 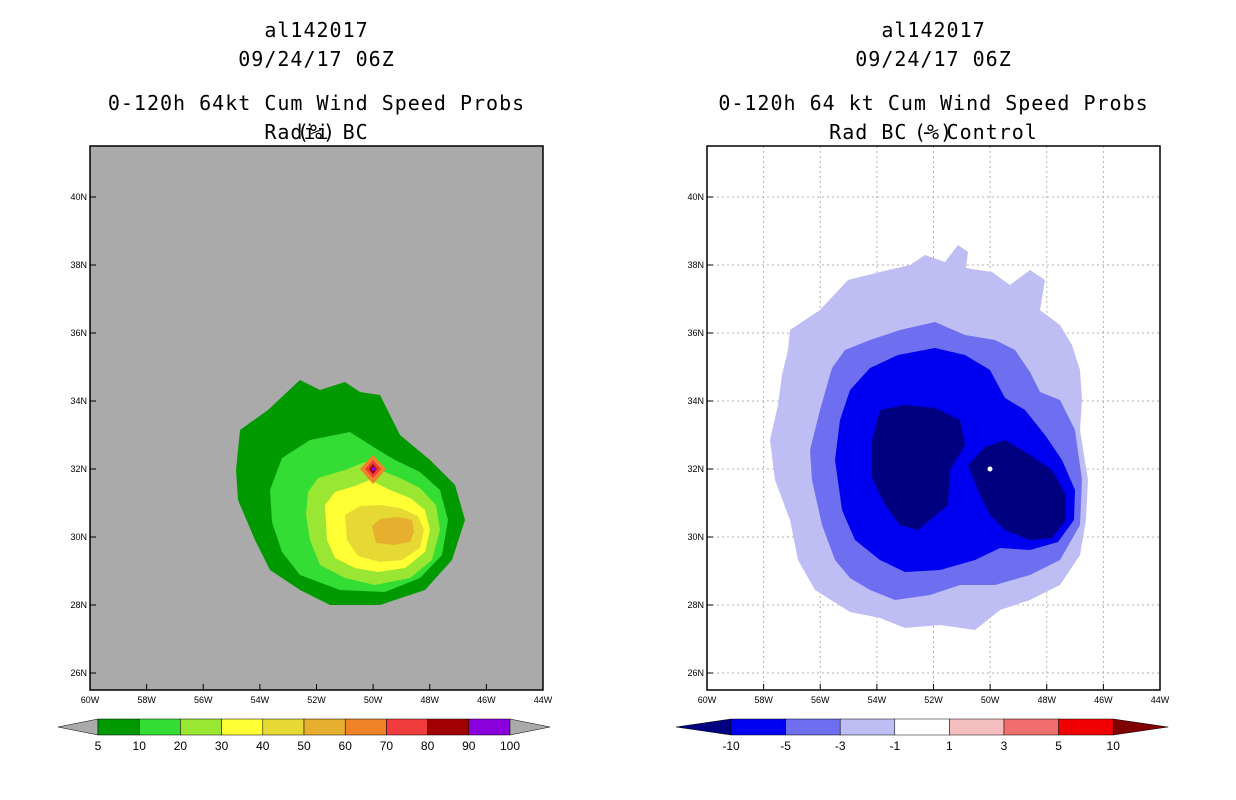 I want to click on right-colorbar-label: -1, so click(x=894, y=746).